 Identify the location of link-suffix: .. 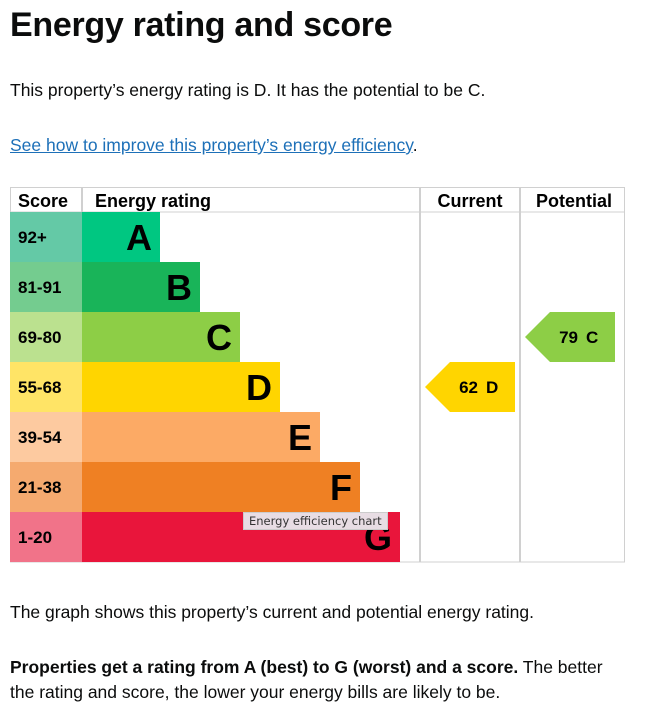
(415, 145).